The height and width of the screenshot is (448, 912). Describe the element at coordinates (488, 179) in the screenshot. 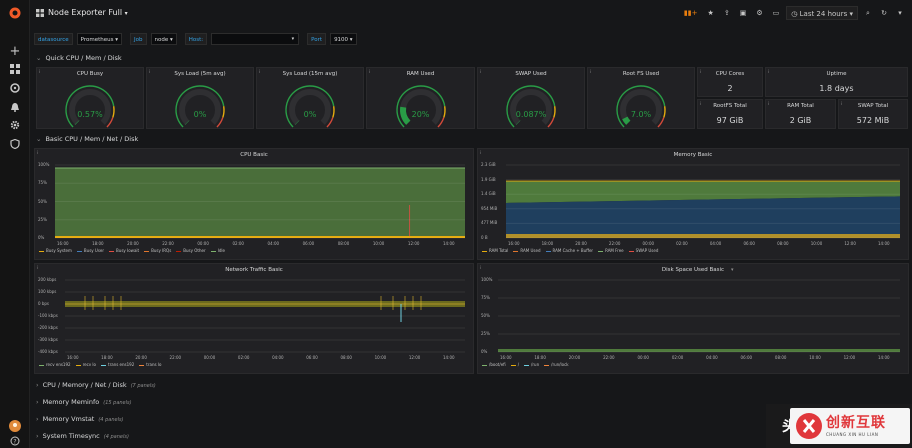

I see `y-tick-label: 1.9 GiB` at that location.